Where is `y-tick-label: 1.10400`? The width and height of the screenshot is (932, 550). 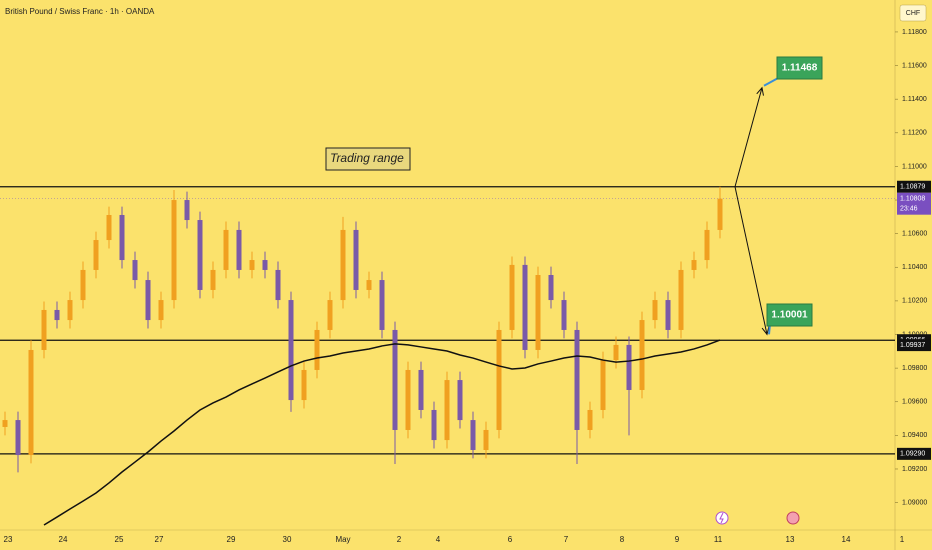 y-tick-label: 1.10400 is located at coordinates (914, 267).